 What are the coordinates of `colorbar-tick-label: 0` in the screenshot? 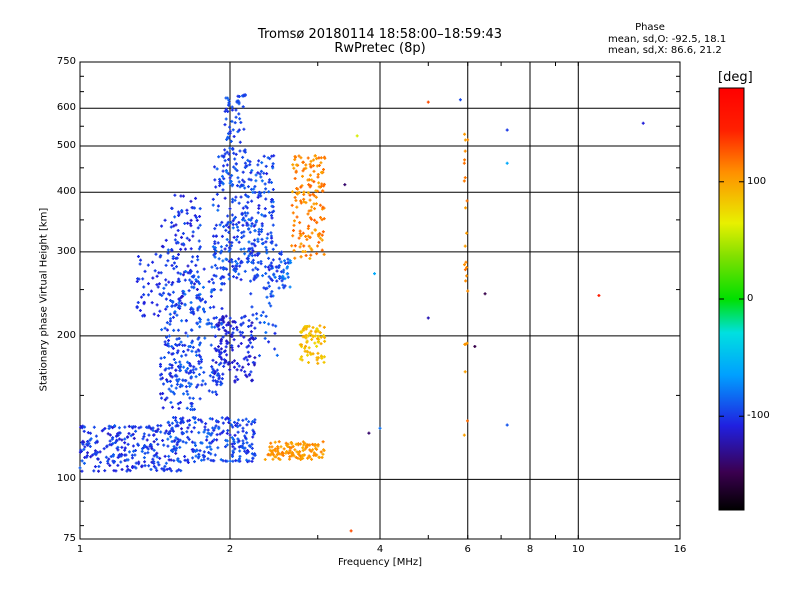 It's located at (750, 298).